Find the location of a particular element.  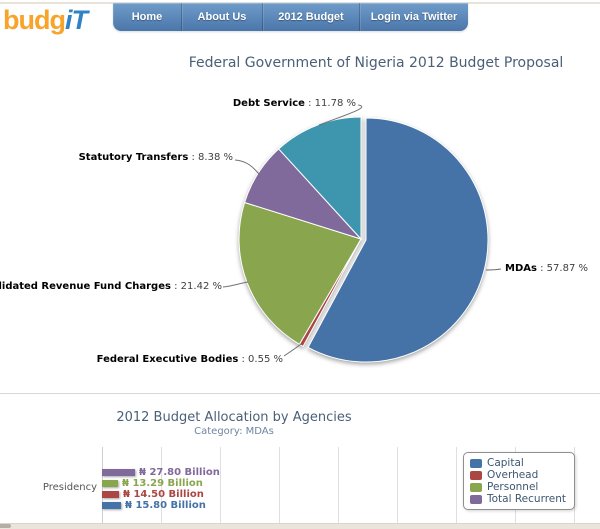

legend-swatch-capital is located at coordinates (476, 463).